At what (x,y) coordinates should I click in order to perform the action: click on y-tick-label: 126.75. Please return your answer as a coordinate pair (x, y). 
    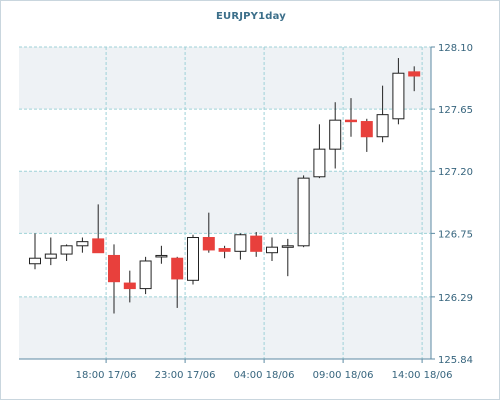
    Looking at the image, I should click on (455, 234).